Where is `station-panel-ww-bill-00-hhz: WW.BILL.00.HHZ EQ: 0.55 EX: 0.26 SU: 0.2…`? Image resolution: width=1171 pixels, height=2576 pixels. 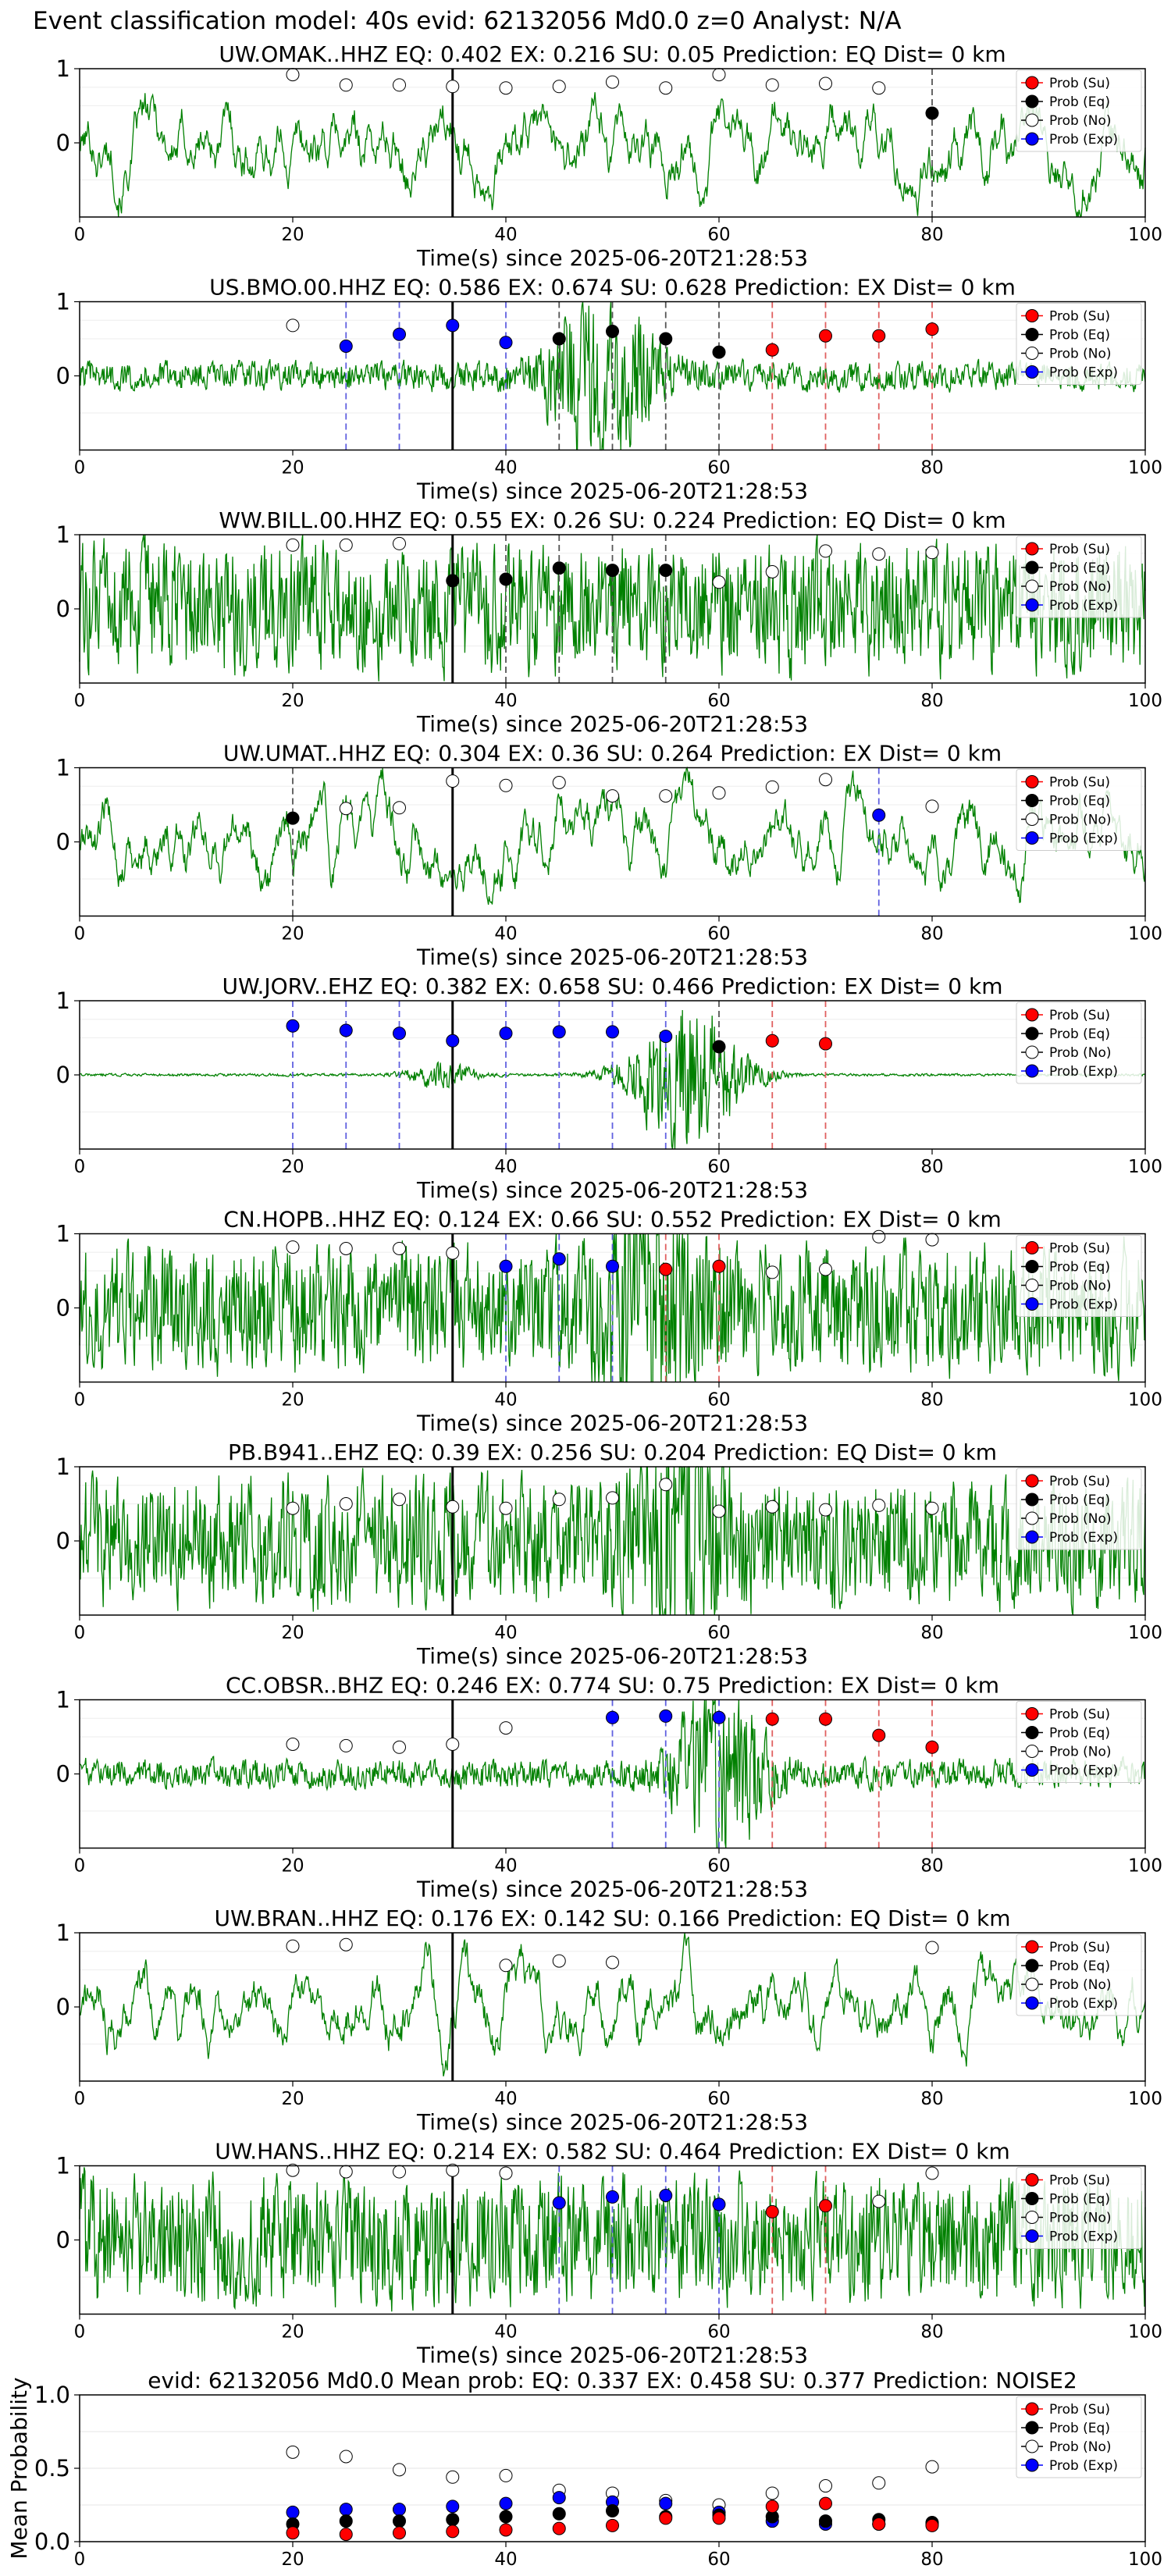
station-panel-ww-bill-00-hhz: WW.BILL.00.HHZ EQ: 0.55 EX: 0.26 SU: 0.2… is located at coordinates (609, 622).